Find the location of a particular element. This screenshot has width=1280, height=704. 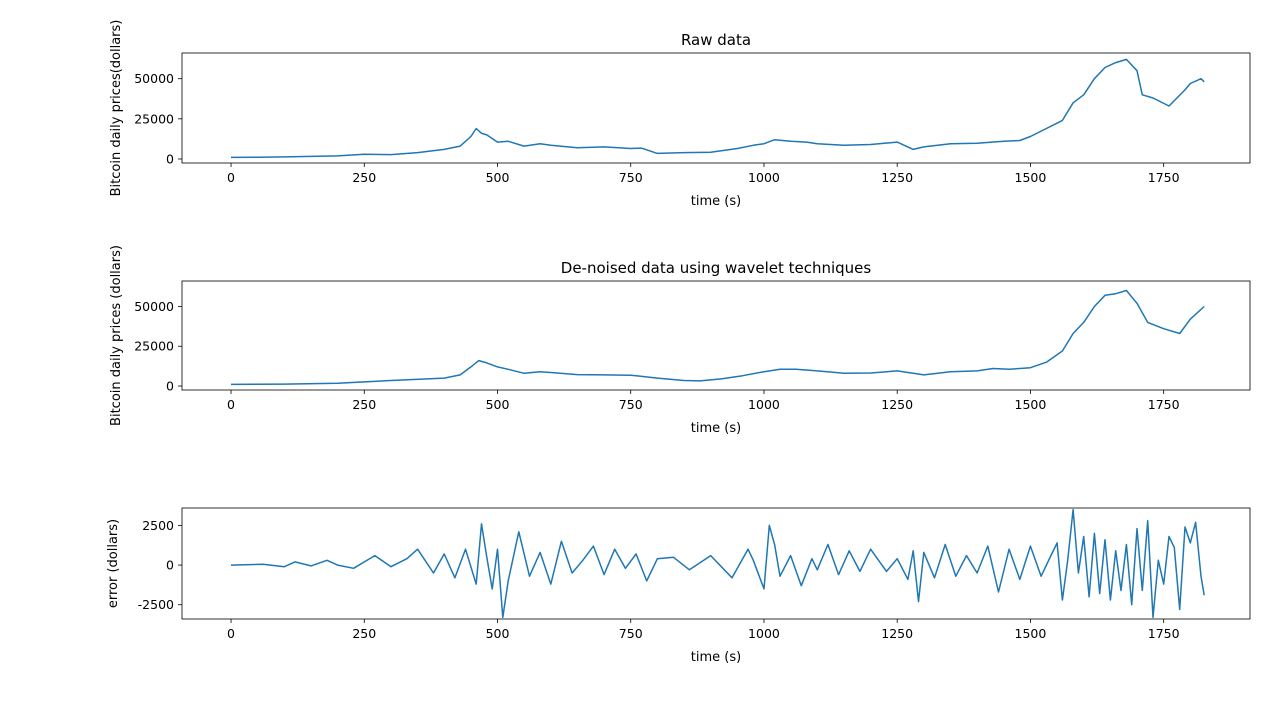

y-tick-label: 2500 is located at coordinates (158, 525).